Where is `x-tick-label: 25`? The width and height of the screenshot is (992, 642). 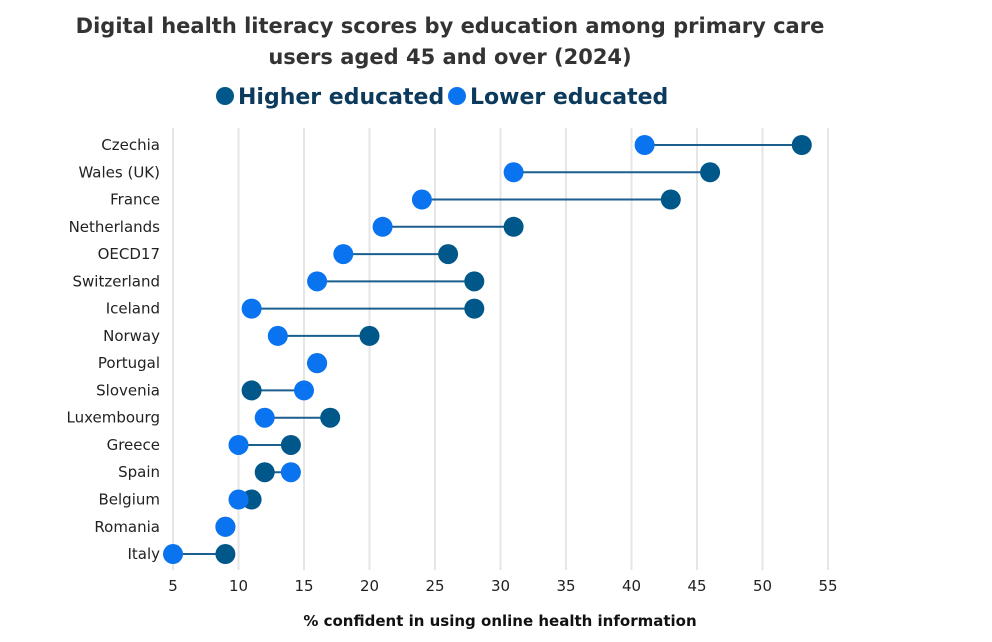 x-tick-label: 25 is located at coordinates (434, 586).